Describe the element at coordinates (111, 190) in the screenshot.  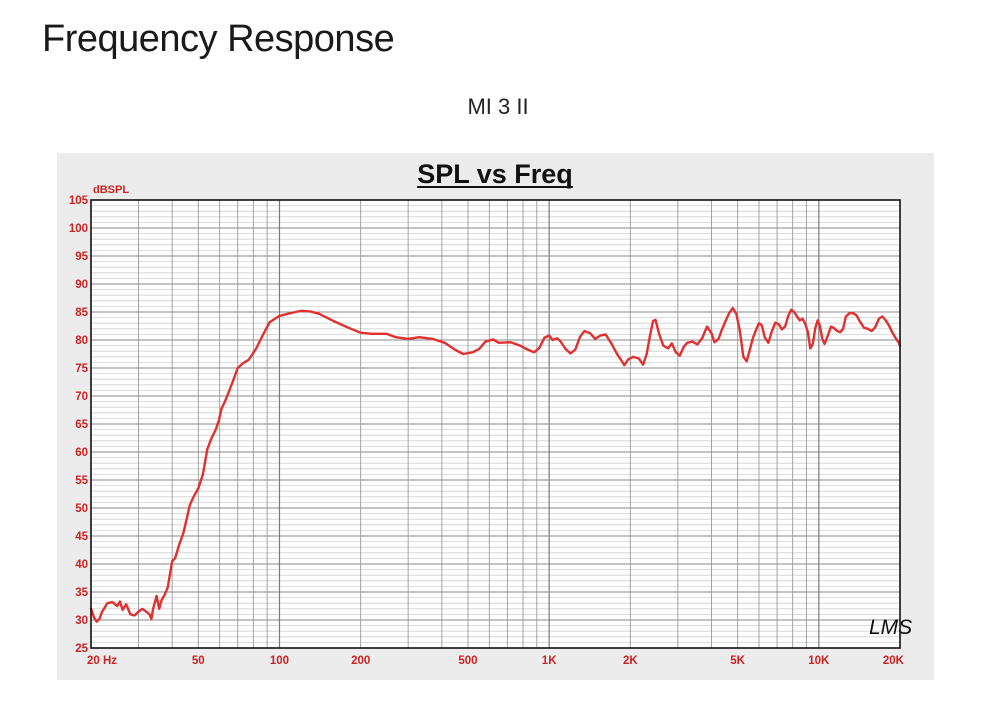
I see `y-axis-label: dBSPL` at that location.